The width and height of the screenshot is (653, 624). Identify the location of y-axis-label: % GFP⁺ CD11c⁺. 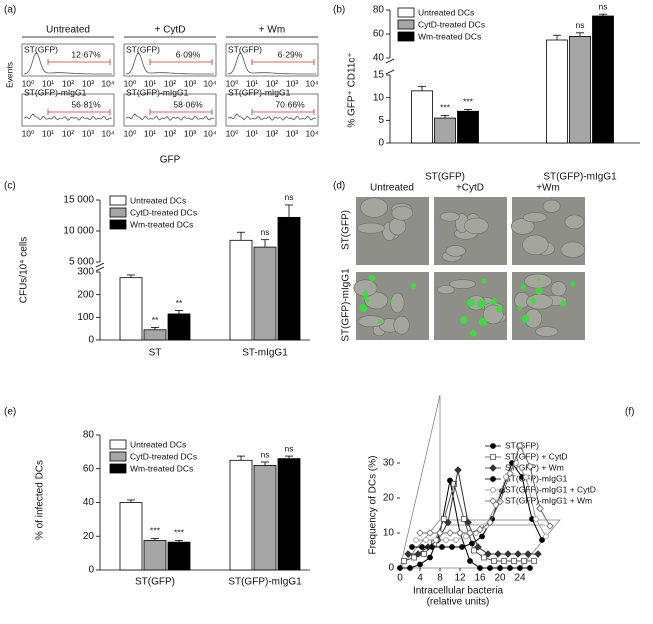
(352, 89).